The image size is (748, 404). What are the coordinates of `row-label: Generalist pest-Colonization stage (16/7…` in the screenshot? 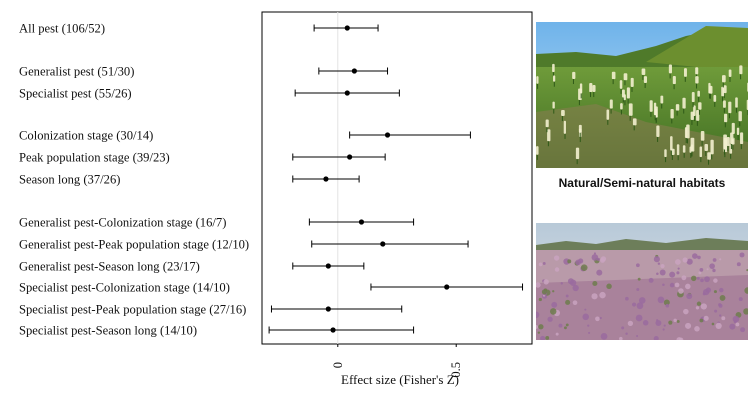 It's located at (122, 223).